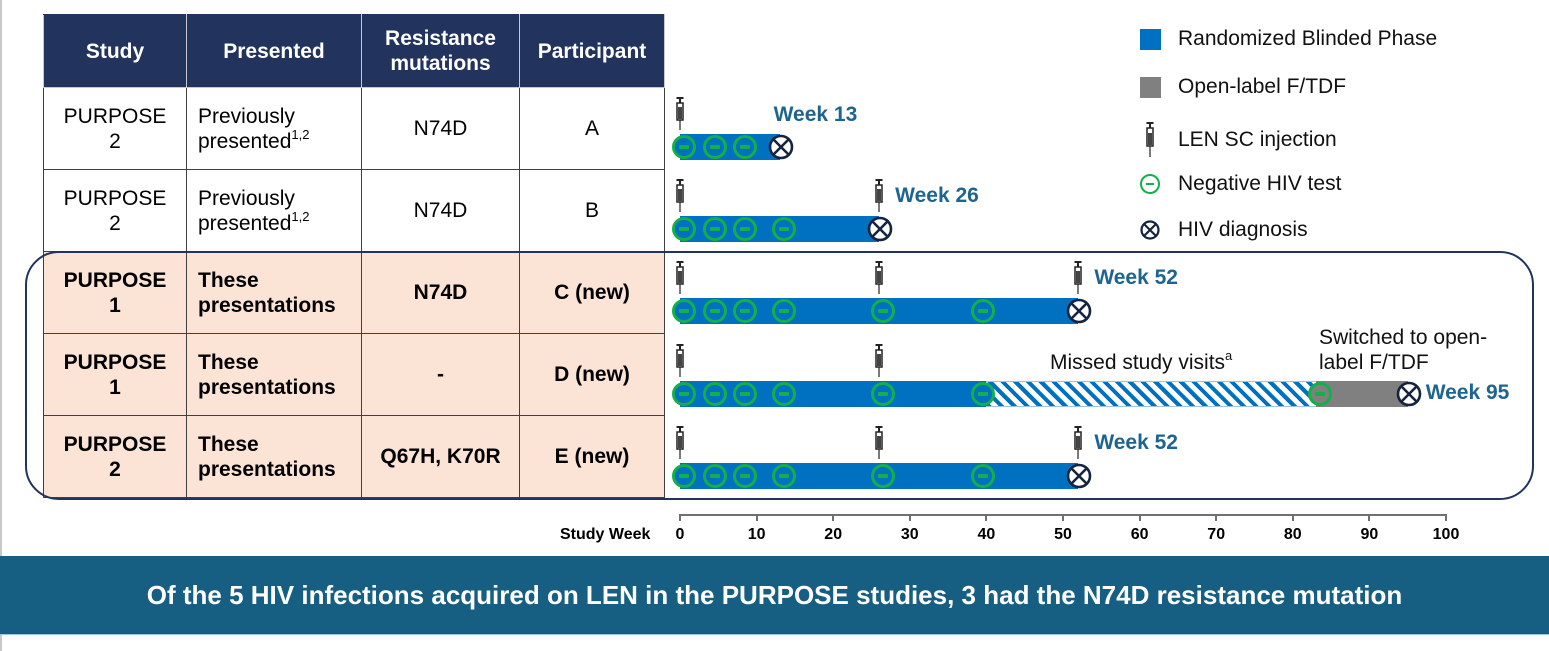  What do you see at coordinates (440, 38) in the screenshot?
I see `header-resistance-line1: Resistance` at bounding box center [440, 38].